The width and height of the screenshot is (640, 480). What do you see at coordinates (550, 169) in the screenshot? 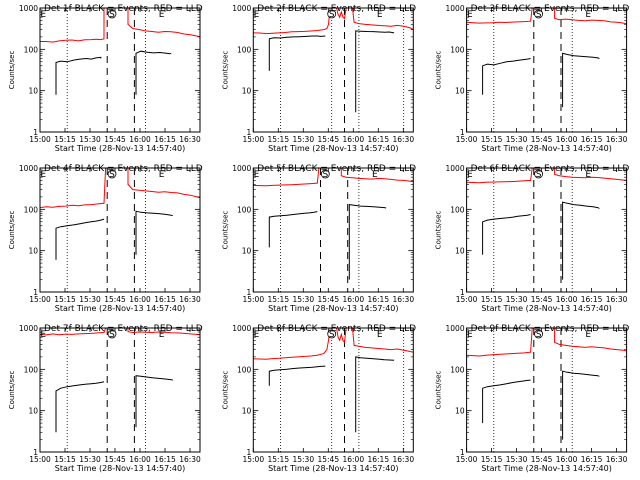
I see `panel-title: Det 6f BLACK = Events, RED = LLD` at bounding box center [550, 169].